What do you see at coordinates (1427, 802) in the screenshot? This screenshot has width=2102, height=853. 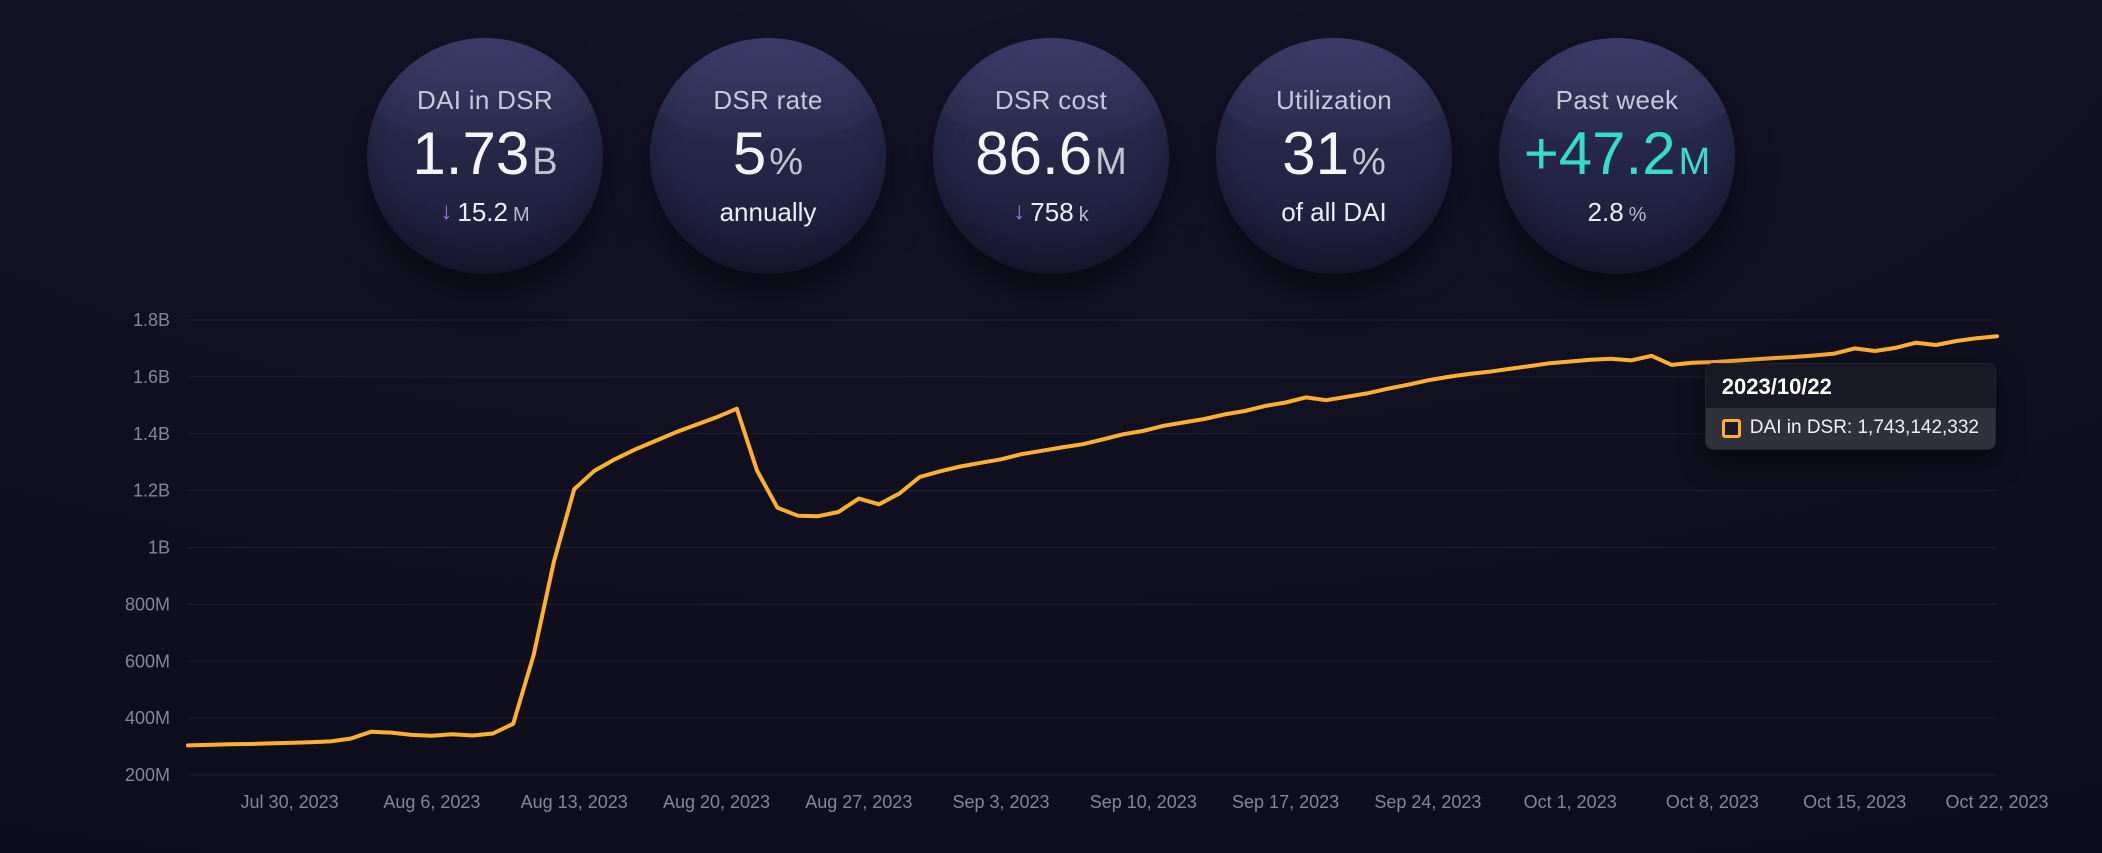 I see `x-axis-label: Sep 24, 2023` at bounding box center [1427, 802].